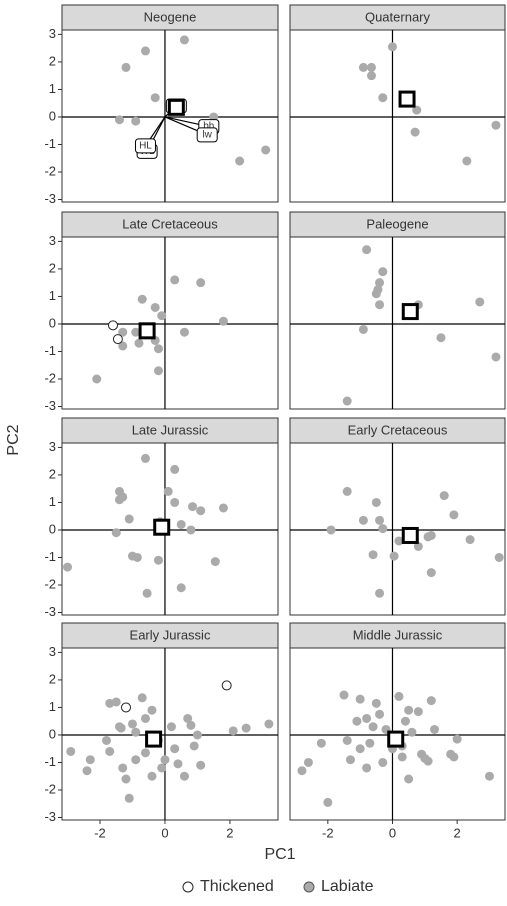  I want to click on panel-title: Paleogene, so click(397, 223).